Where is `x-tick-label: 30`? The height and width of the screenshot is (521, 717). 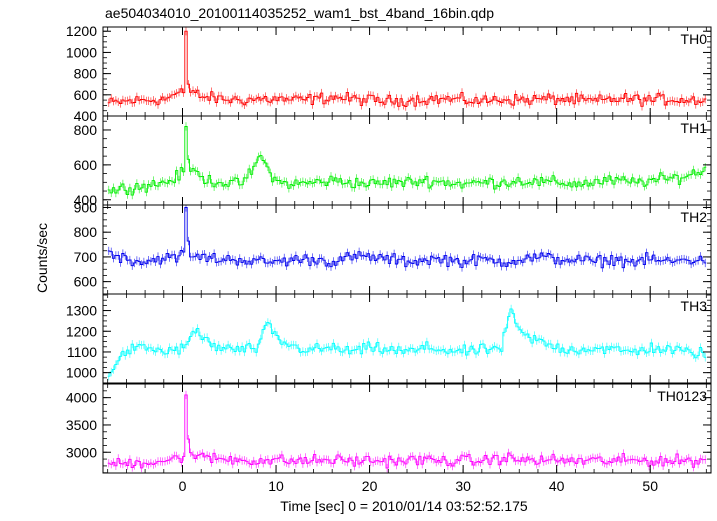 x-tick-label: 30 is located at coordinates (463, 486).